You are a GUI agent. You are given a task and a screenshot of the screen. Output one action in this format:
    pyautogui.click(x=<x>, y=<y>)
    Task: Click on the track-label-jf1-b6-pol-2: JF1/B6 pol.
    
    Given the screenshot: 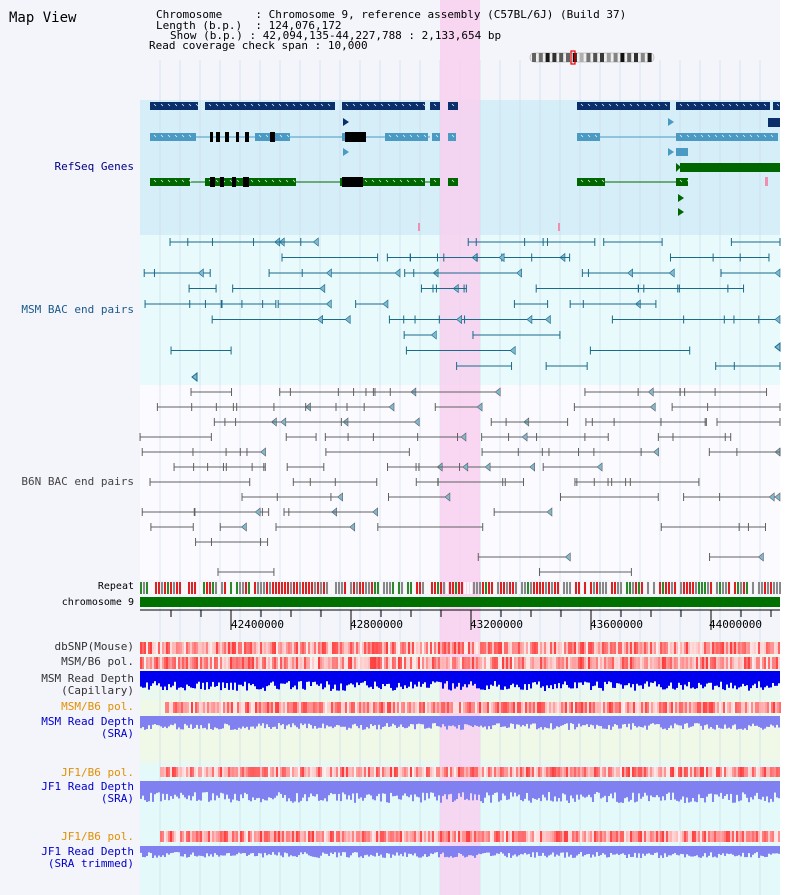 What is the action you would take?
    pyautogui.click(x=97, y=836)
    